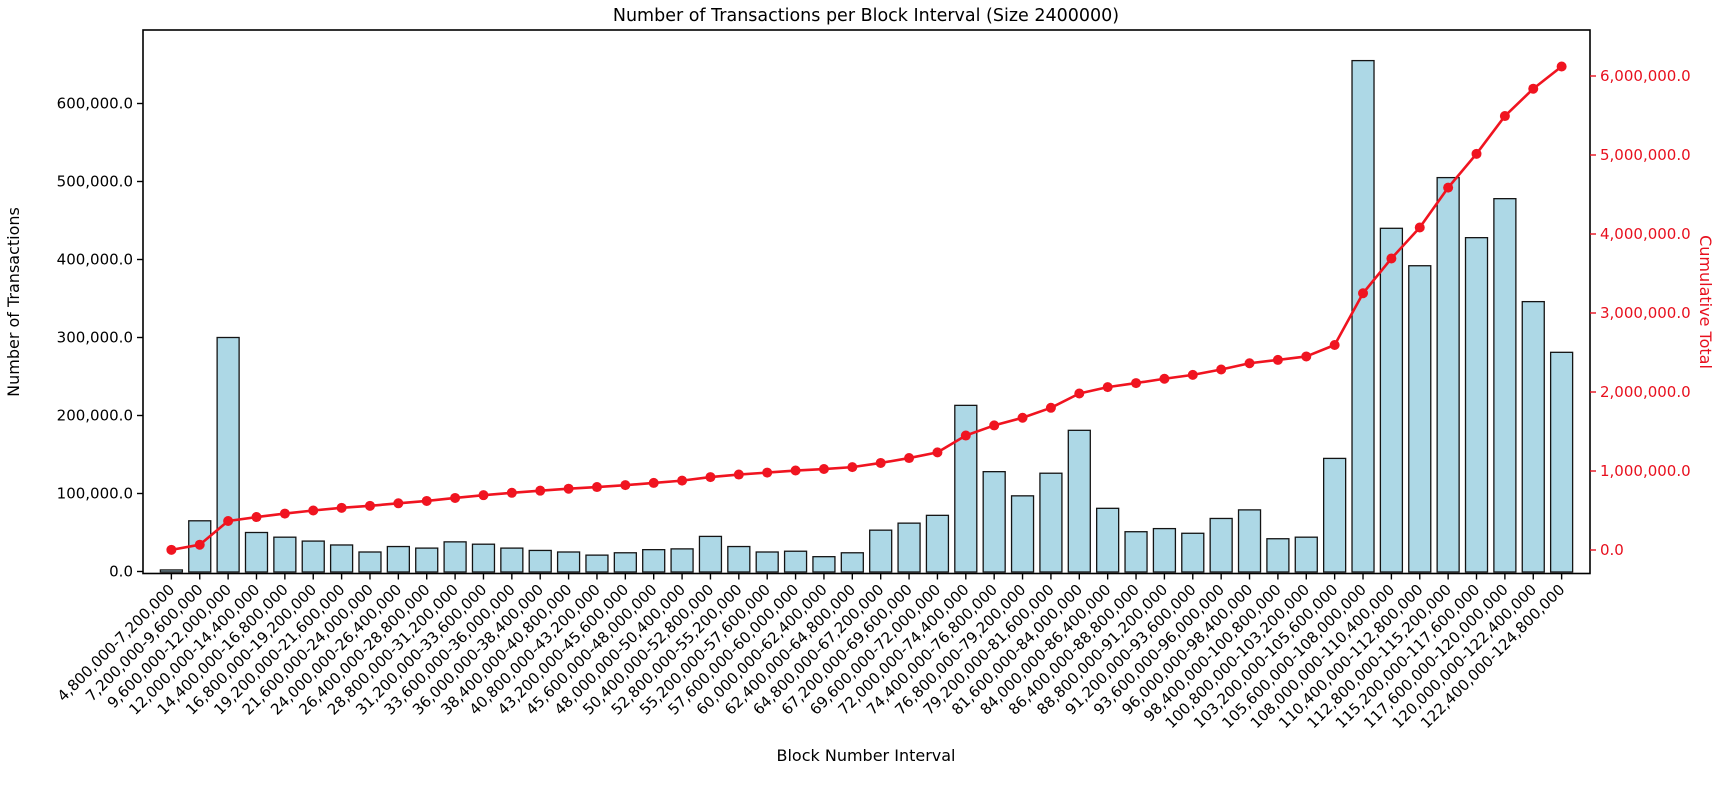 This screenshot has height=785, width=1733. What do you see at coordinates (866, 755) in the screenshot?
I see `x-axis-label: Block Number Interval` at bounding box center [866, 755].